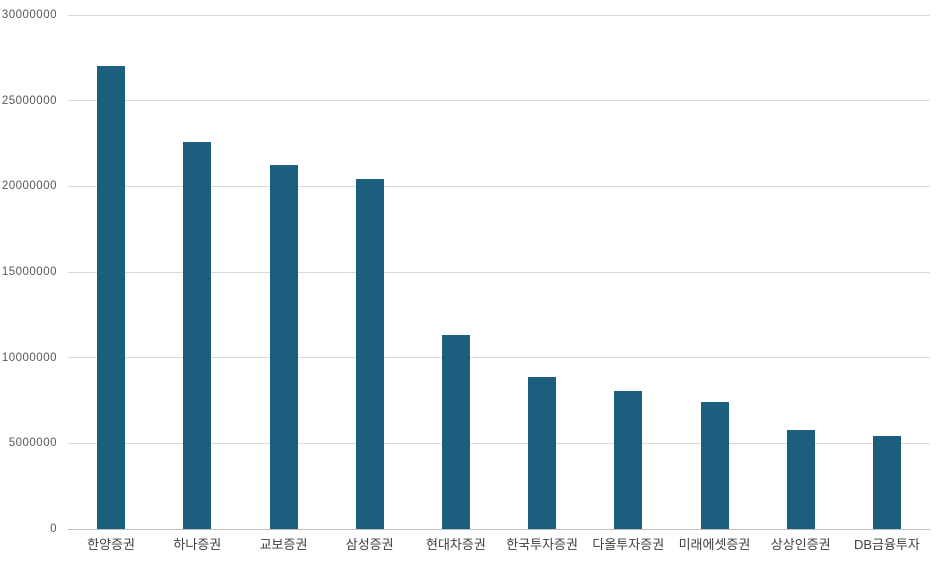  I want to click on category-label: DB금융투자, so click(886, 544).